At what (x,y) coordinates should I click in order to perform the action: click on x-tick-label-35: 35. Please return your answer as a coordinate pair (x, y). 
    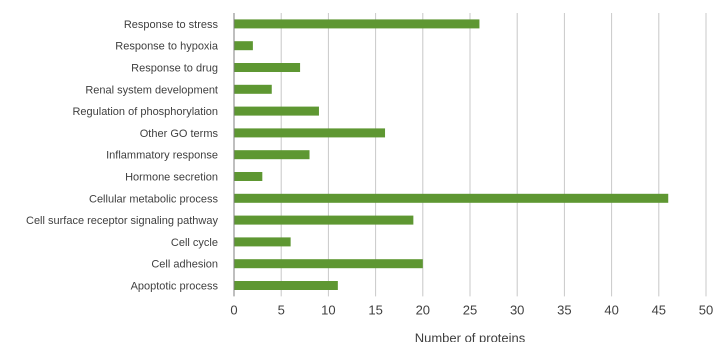
    Looking at the image, I should click on (564, 309).